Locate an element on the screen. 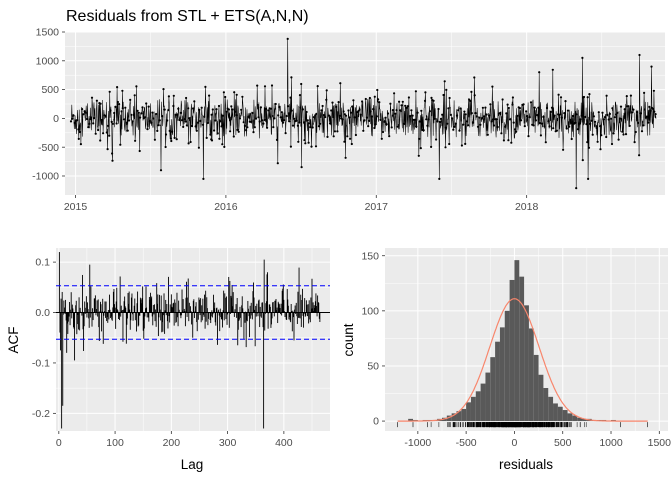 This screenshot has height=480, width=672. residual-series-y-ticks: 1500 1000 500 0 -500 -1000 is located at coordinates (48, 105).